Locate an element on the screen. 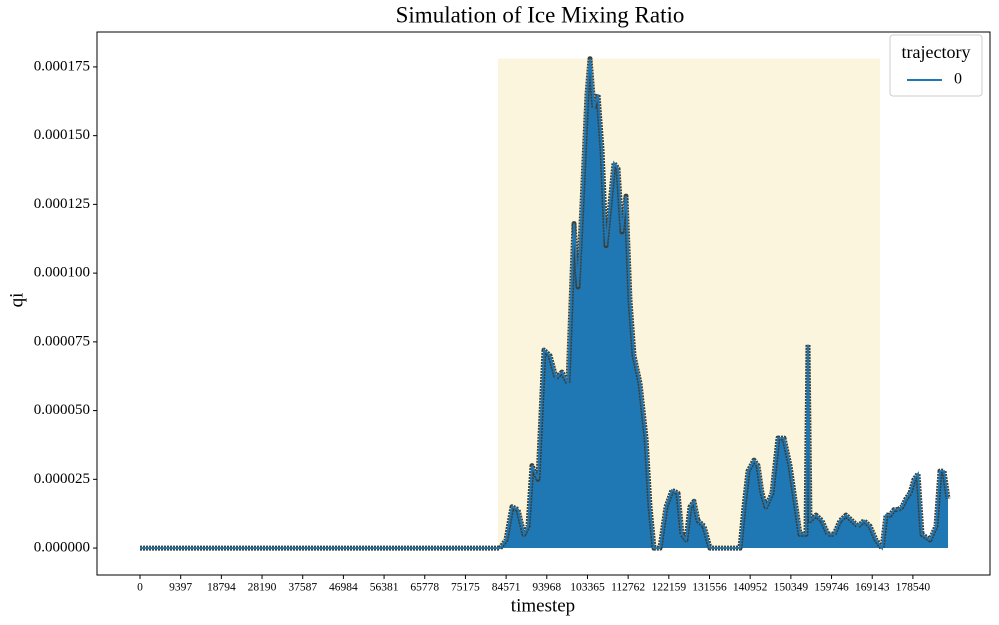 Image resolution: width=999 pixels, height=625 pixels. x-tick-label: 84571 is located at coordinates (506, 588).